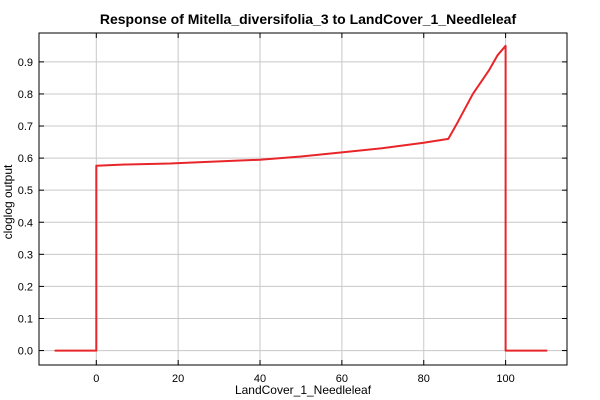 Image resolution: width=600 pixels, height=400 pixels. Describe the element at coordinates (25, 95) in the screenshot. I see `y-tick-label: 0.8` at that location.